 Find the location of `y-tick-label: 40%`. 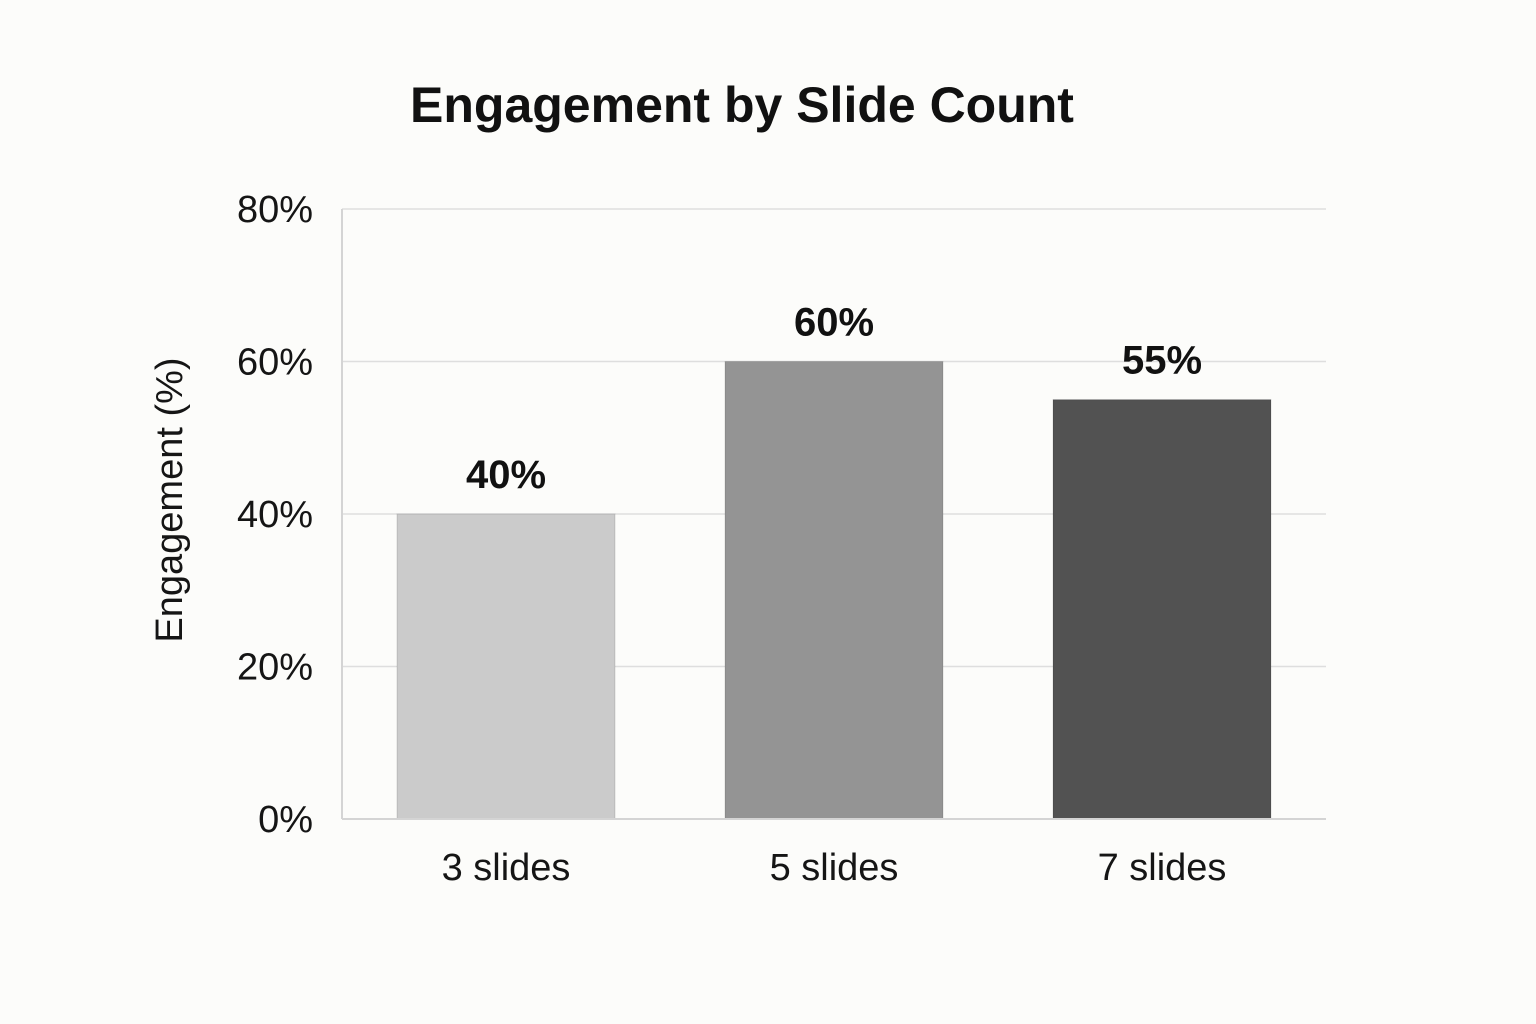

y-tick-label: 40% is located at coordinates (275, 515).